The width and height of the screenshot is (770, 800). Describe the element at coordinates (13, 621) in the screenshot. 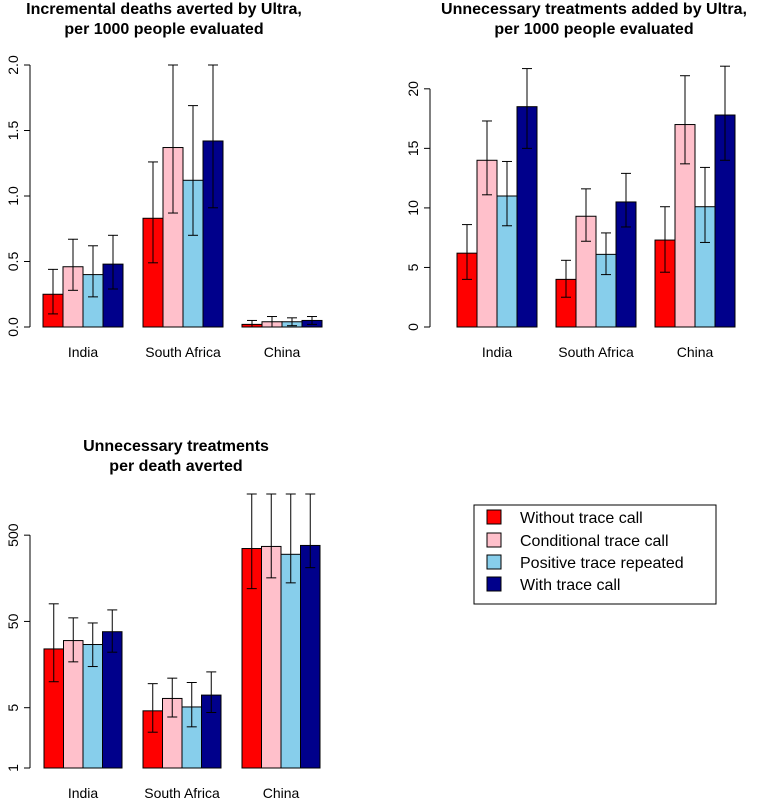

I see `y-tick-label: 50` at that location.